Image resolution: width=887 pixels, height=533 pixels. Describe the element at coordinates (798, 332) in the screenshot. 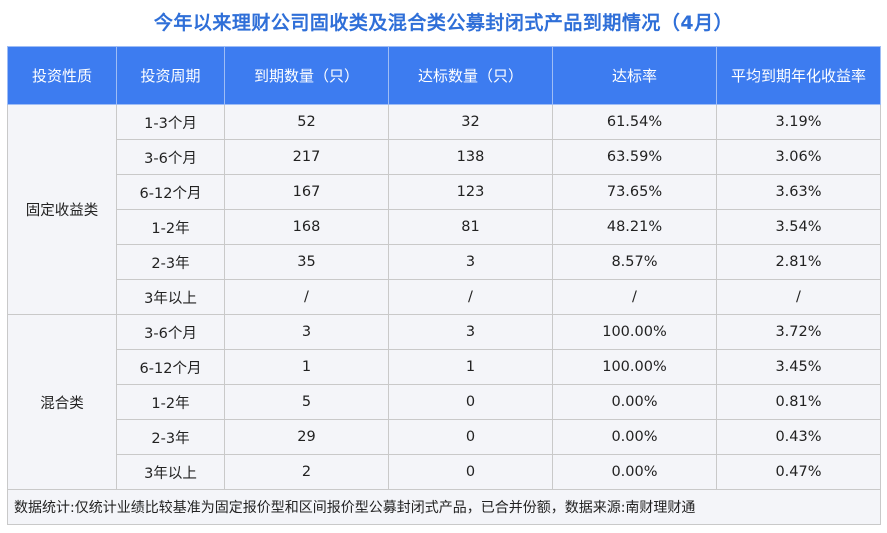

I see `avg-yield-cell: 3.72%` at that location.